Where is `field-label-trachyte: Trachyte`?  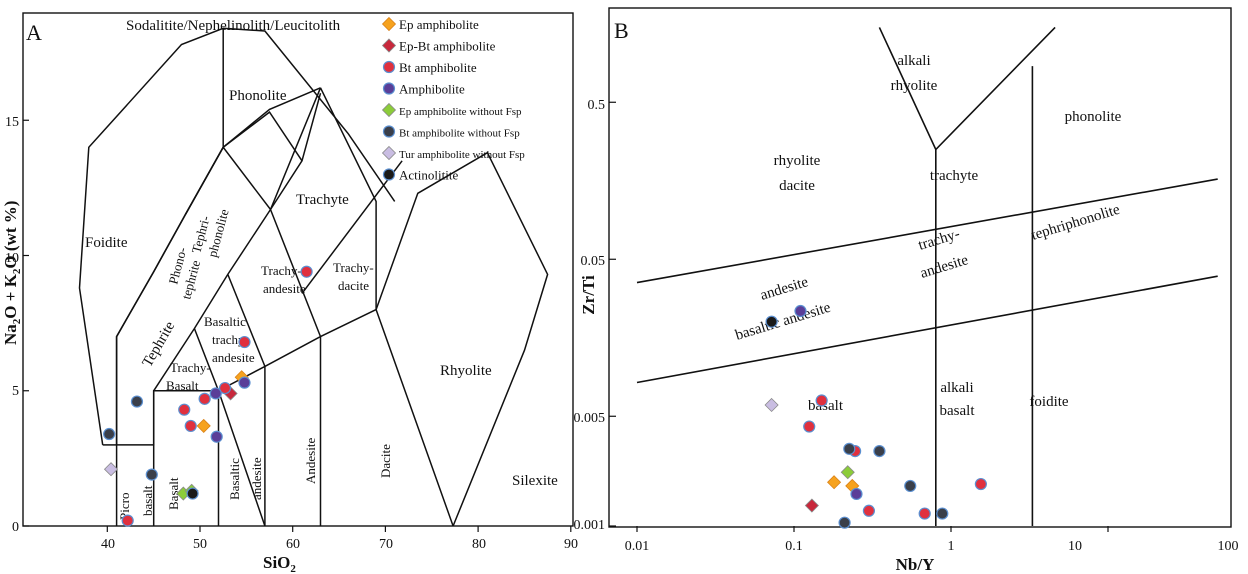 field-label-trachyte: Trachyte is located at coordinates (322, 200).